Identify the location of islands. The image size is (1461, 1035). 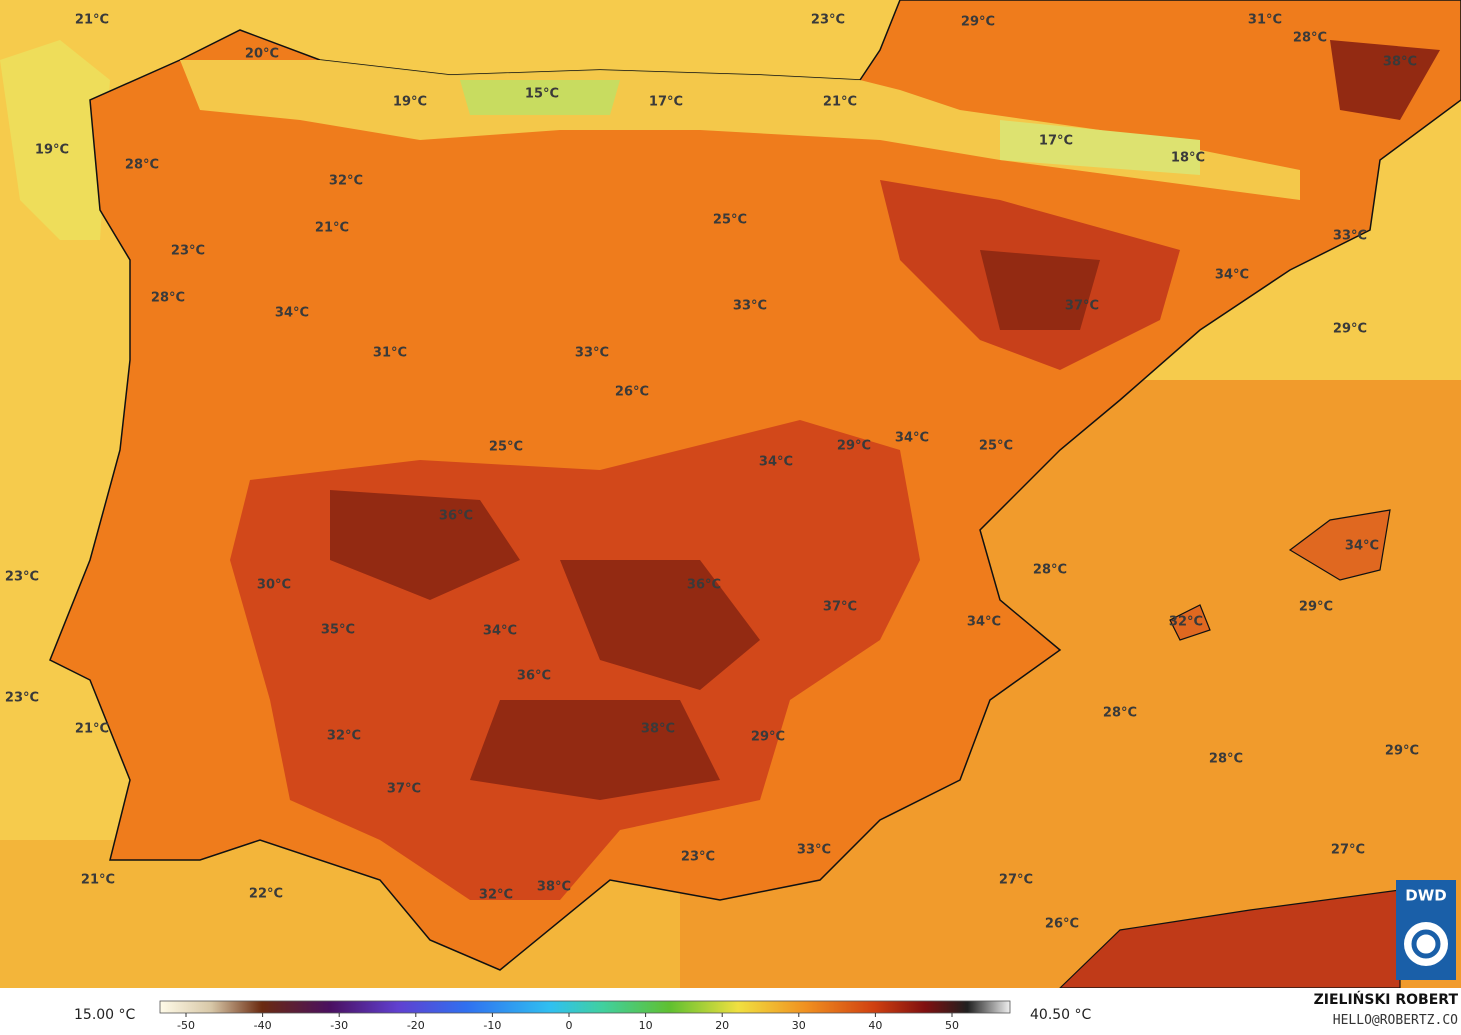
(1280, 575).